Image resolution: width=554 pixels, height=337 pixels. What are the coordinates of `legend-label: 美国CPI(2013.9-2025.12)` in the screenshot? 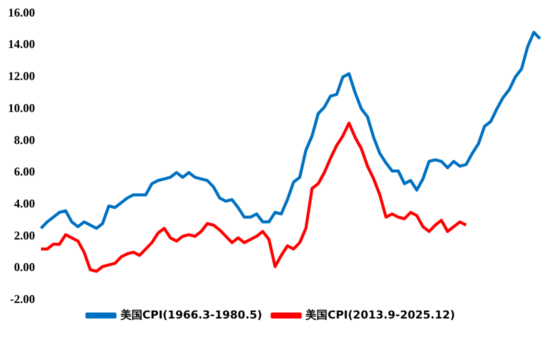 It's located at (380, 315).